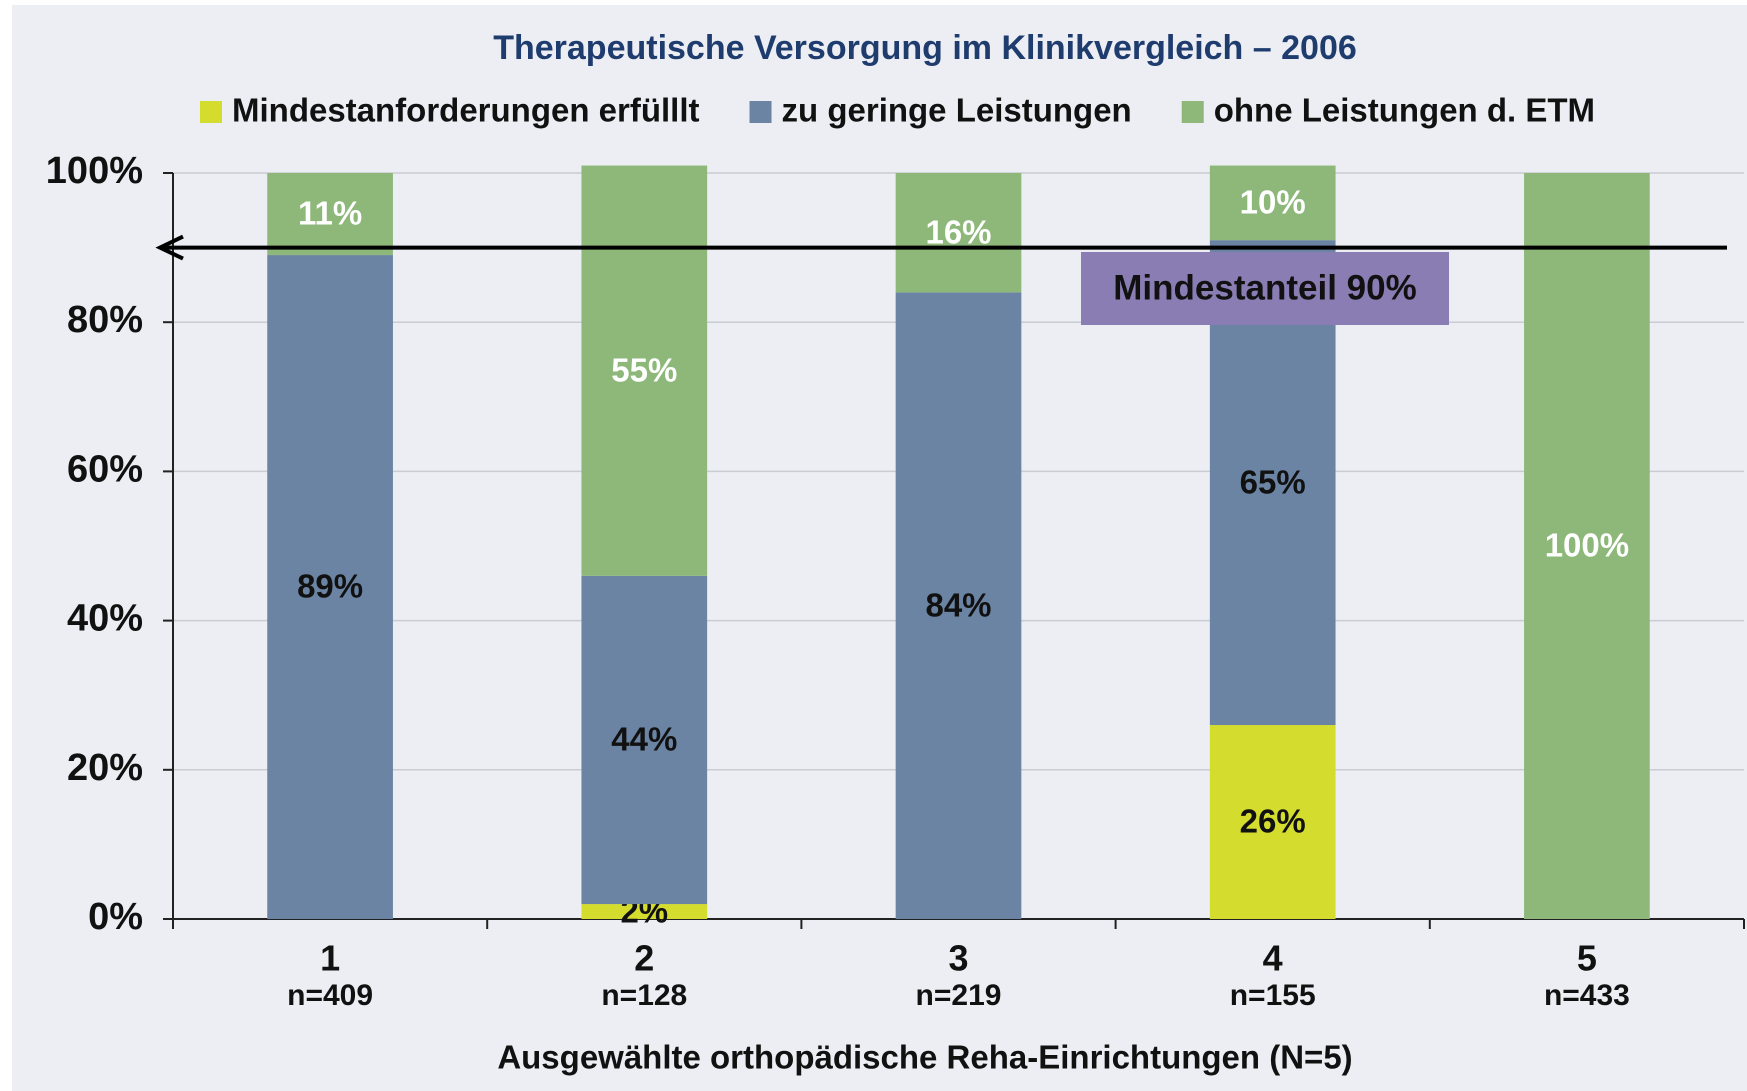 The width and height of the screenshot is (1747, 1091). Describe the element at coordinates (1587, 958) in the screenshot. I see `x-tick-label: 5` at that location.